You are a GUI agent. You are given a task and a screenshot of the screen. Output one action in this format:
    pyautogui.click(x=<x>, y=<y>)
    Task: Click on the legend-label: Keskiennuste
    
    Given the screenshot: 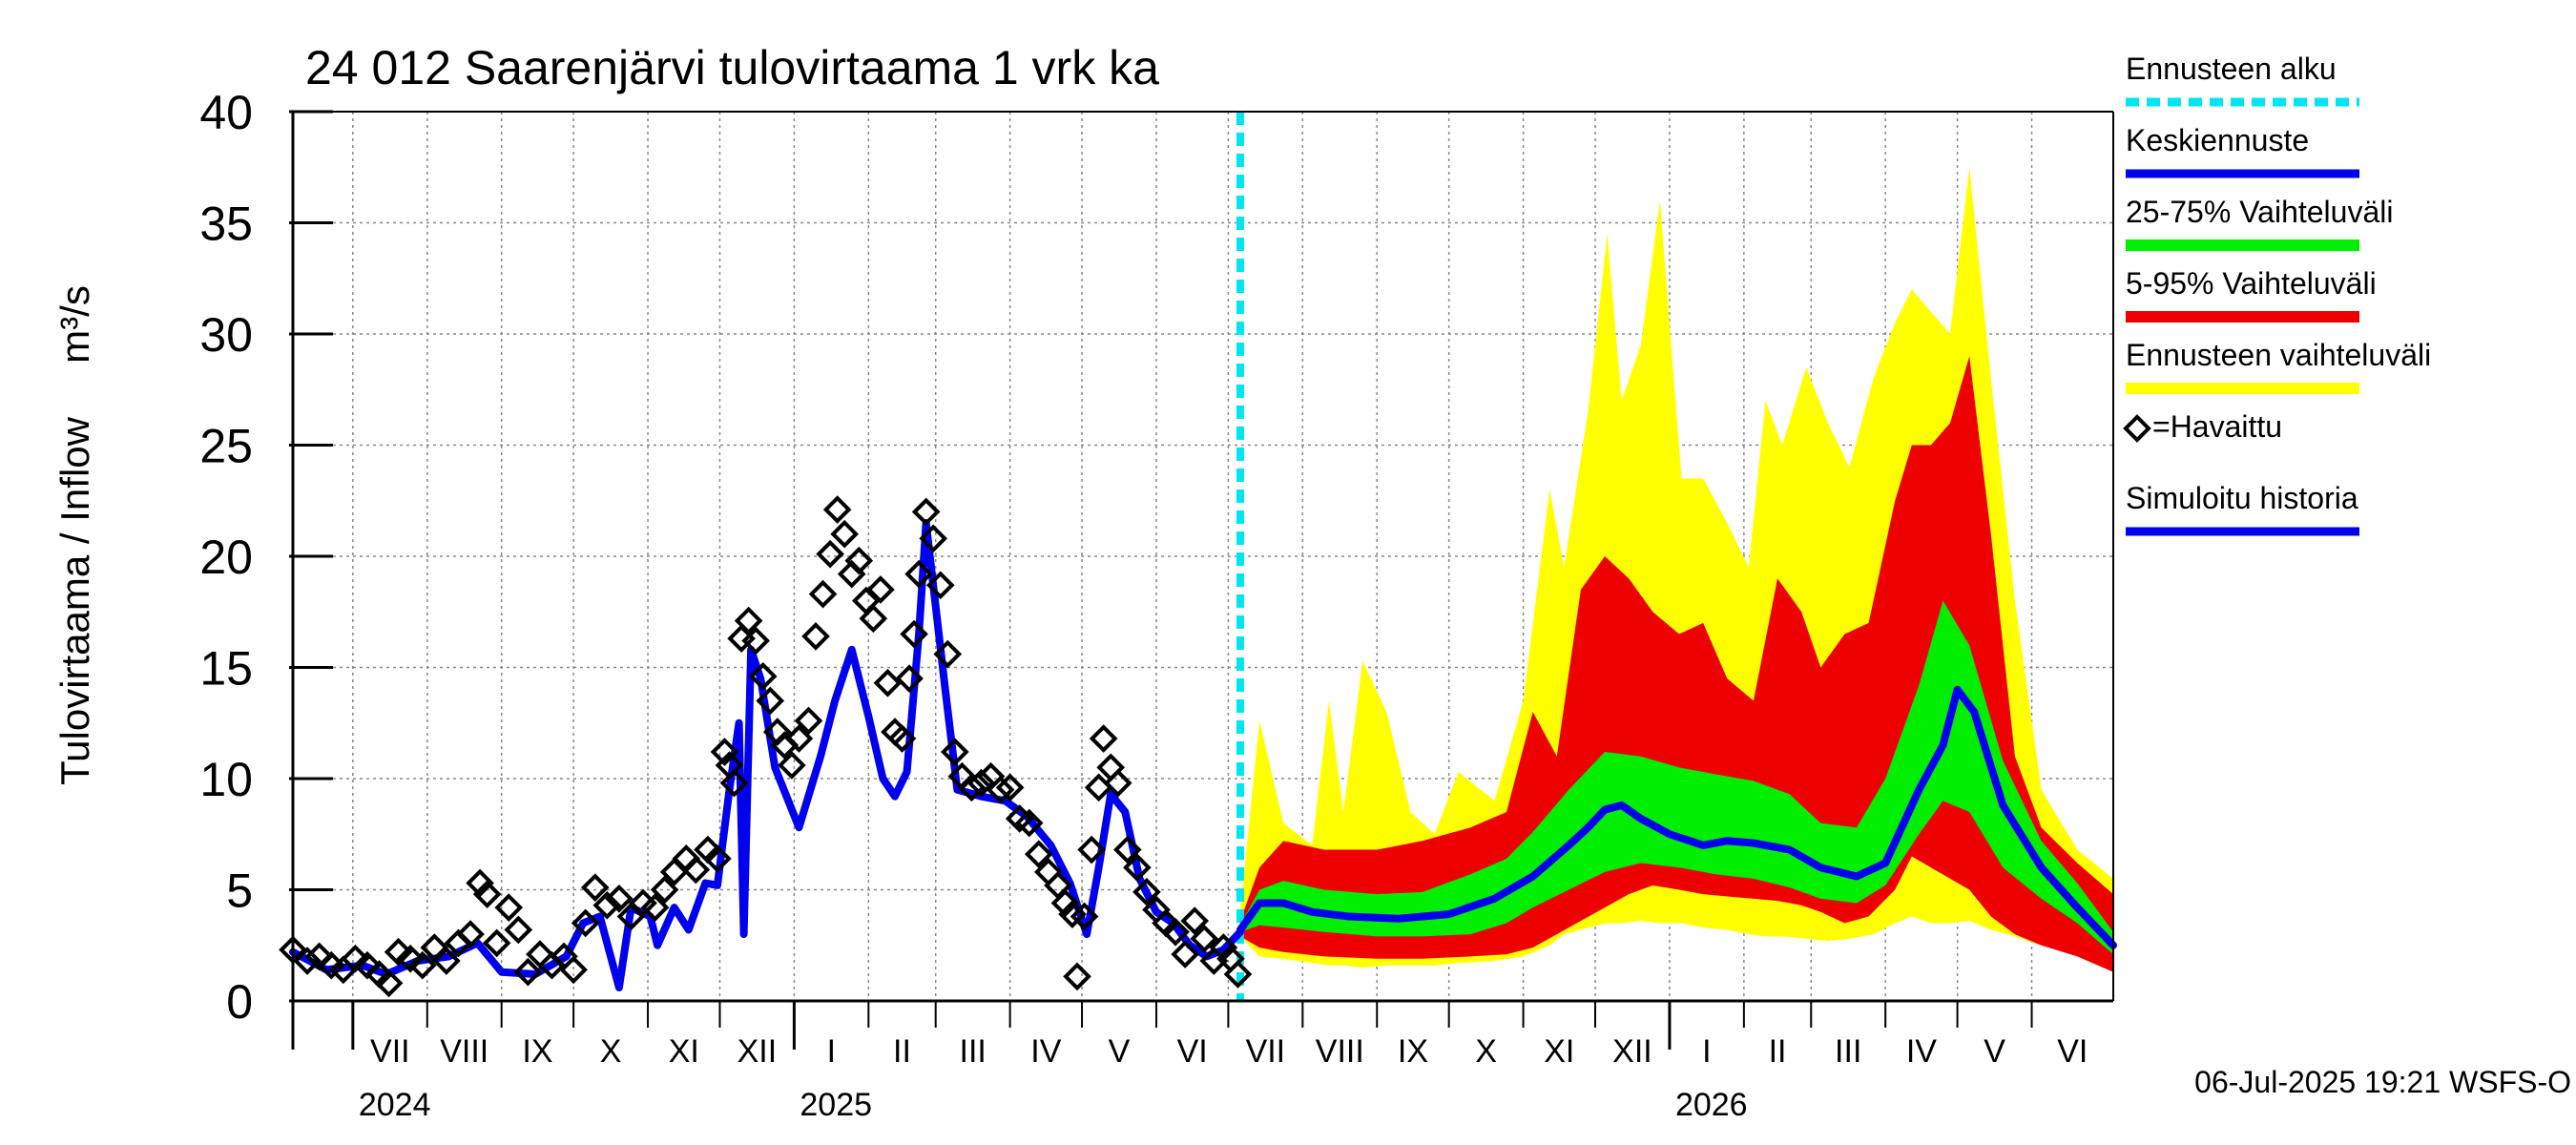 What is the action you would take?
    pyautogui.click(x=2217, y=140)
    